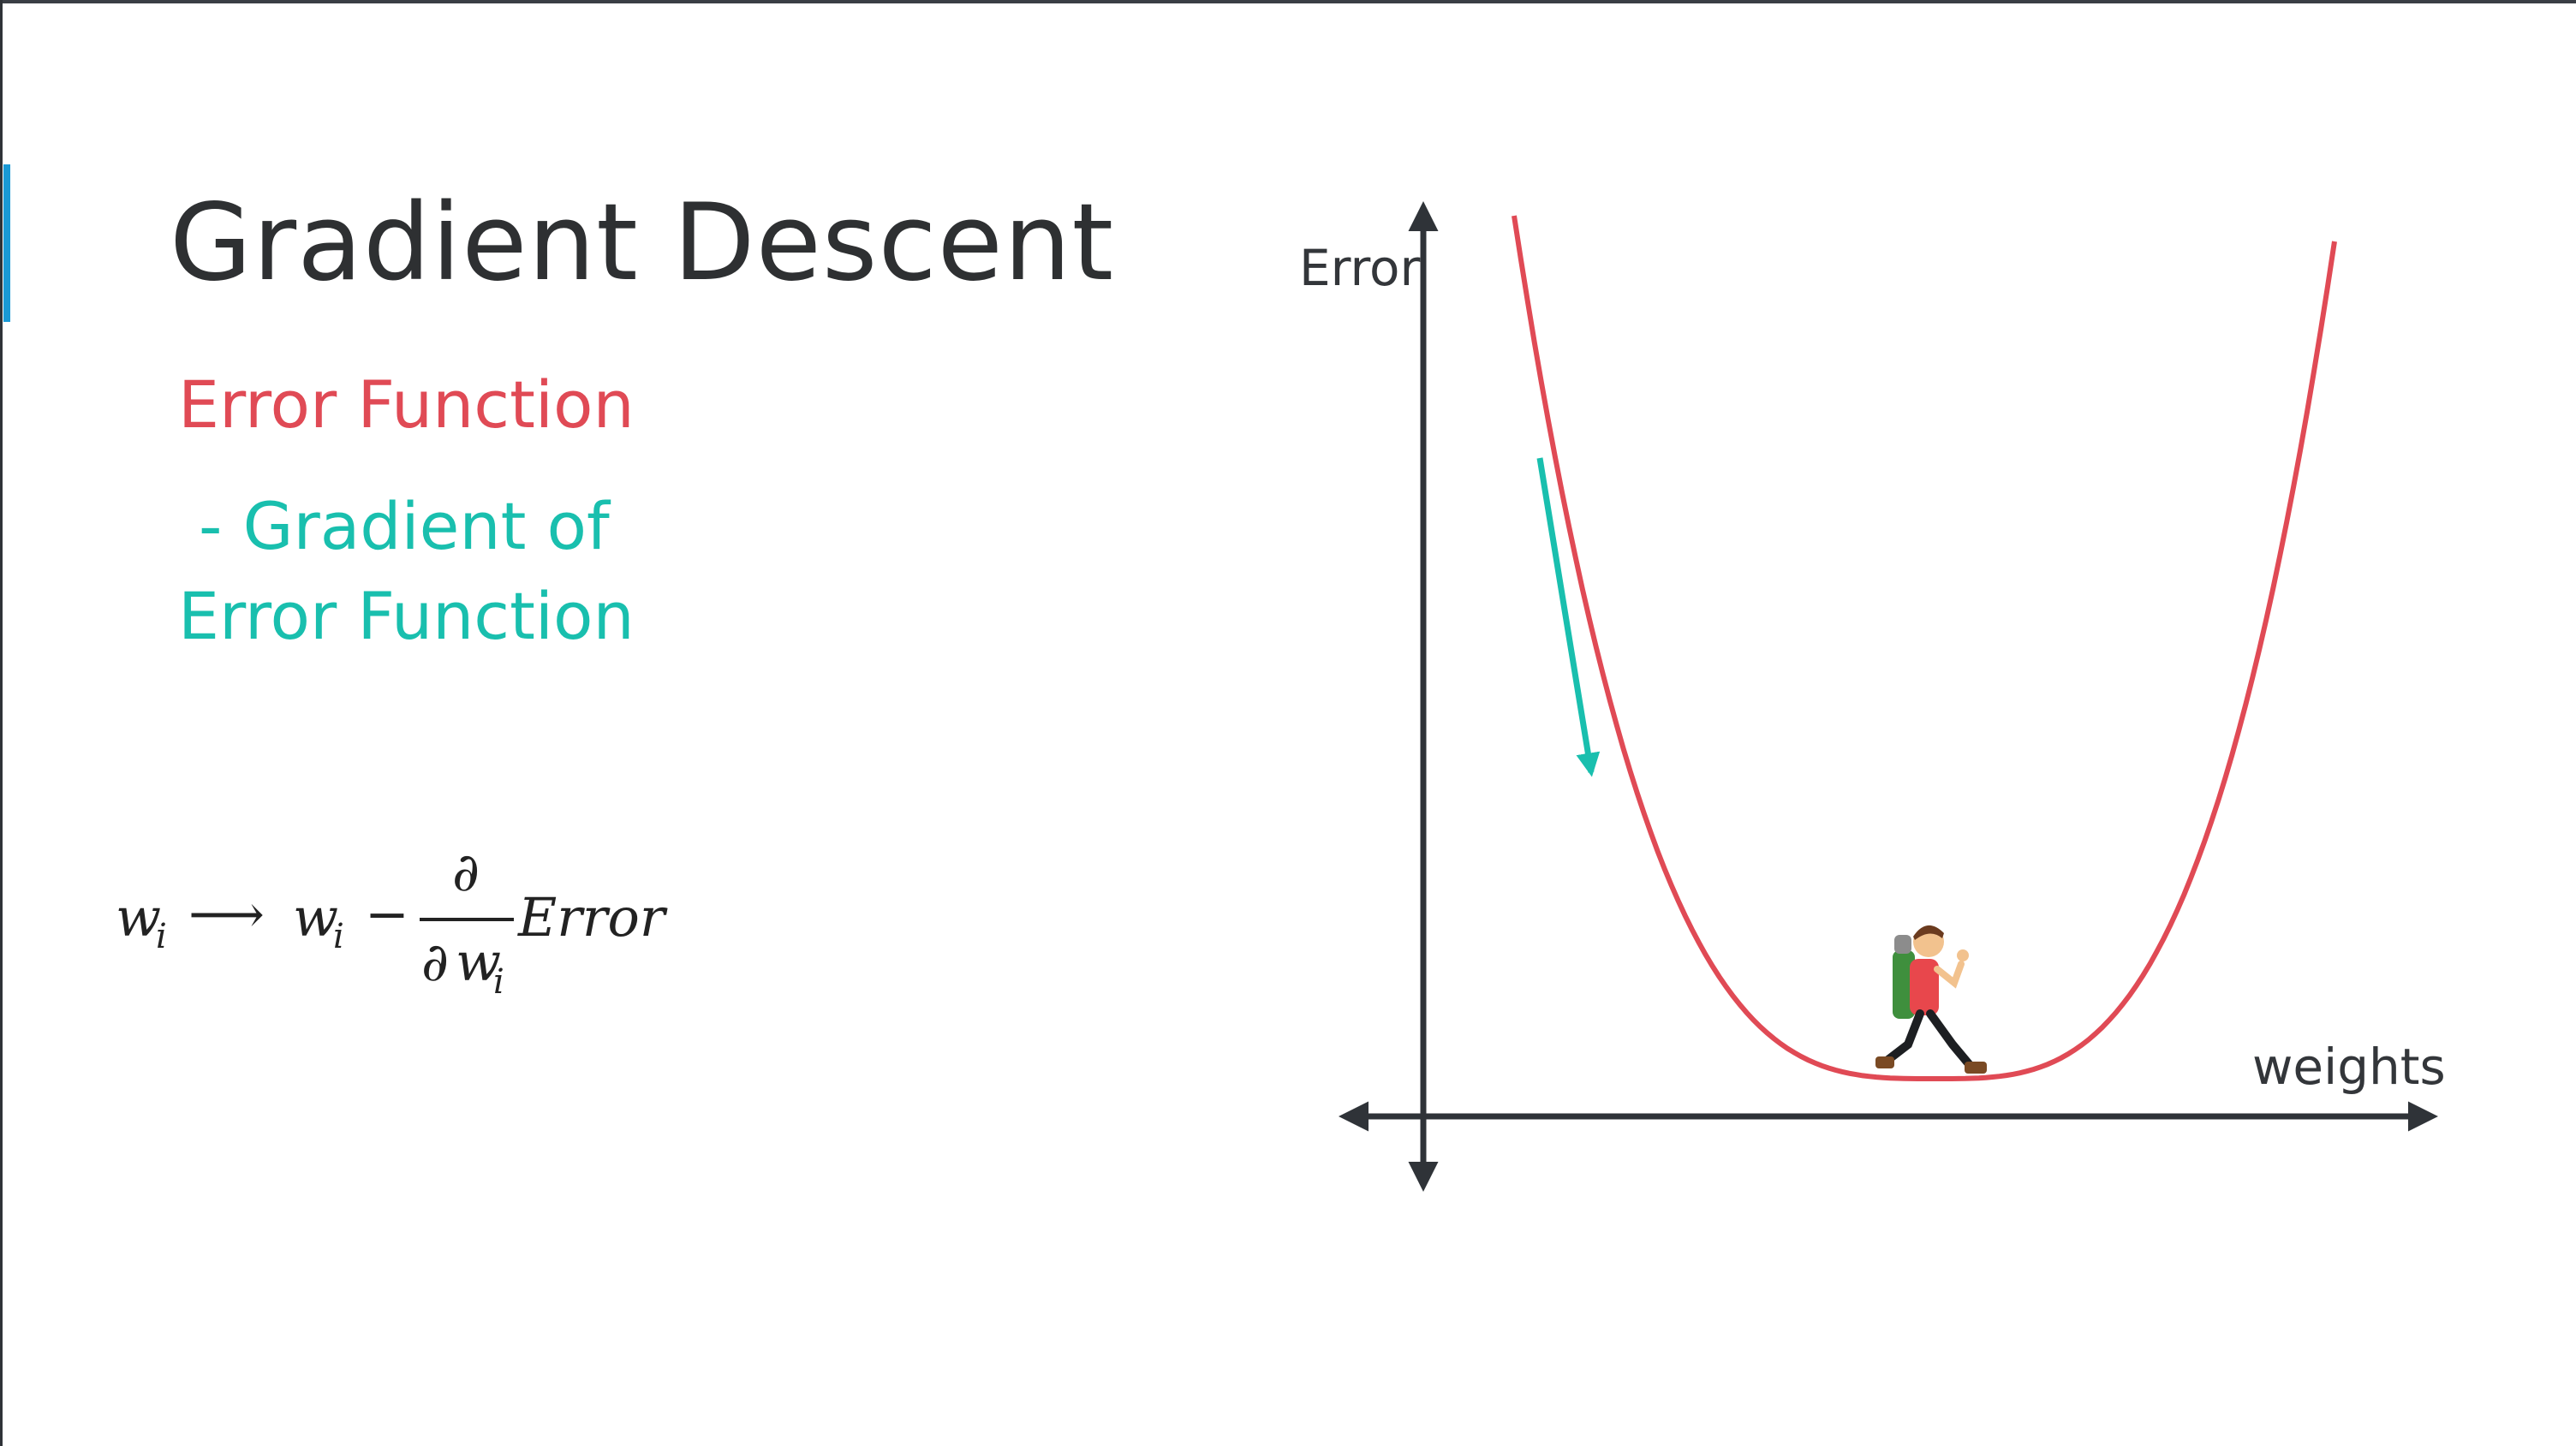 This screenshot has height=1446, width=2576. I want to click on left-border, so click(1, 723).